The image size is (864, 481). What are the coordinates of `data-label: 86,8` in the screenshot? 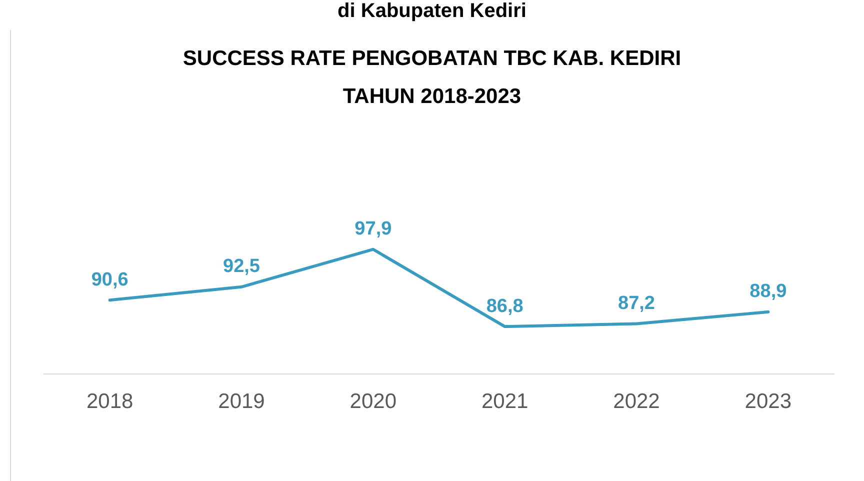 It's located at (505, 306).